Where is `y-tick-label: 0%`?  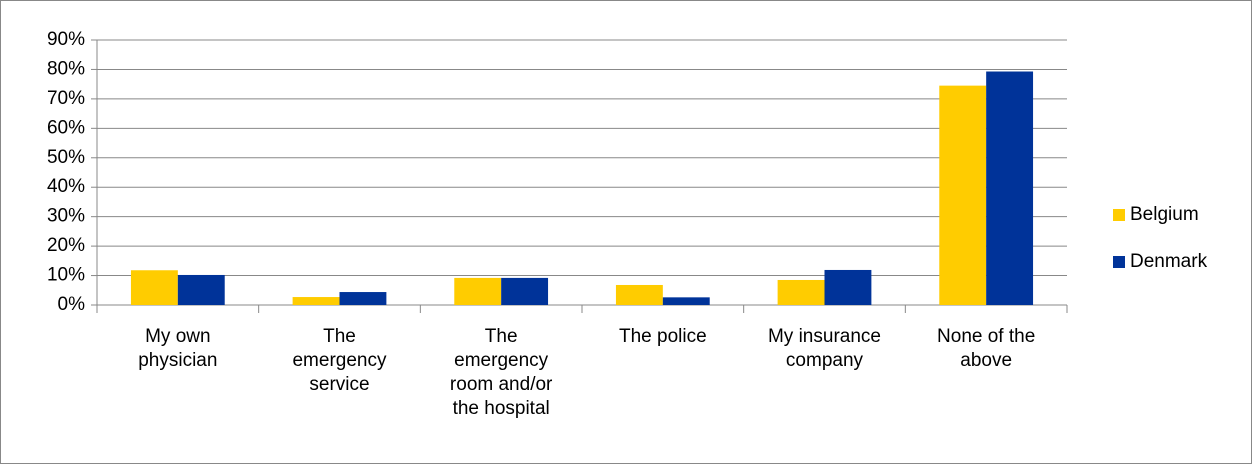 y-tick-label: 0% is located at coordinates (72, 304).